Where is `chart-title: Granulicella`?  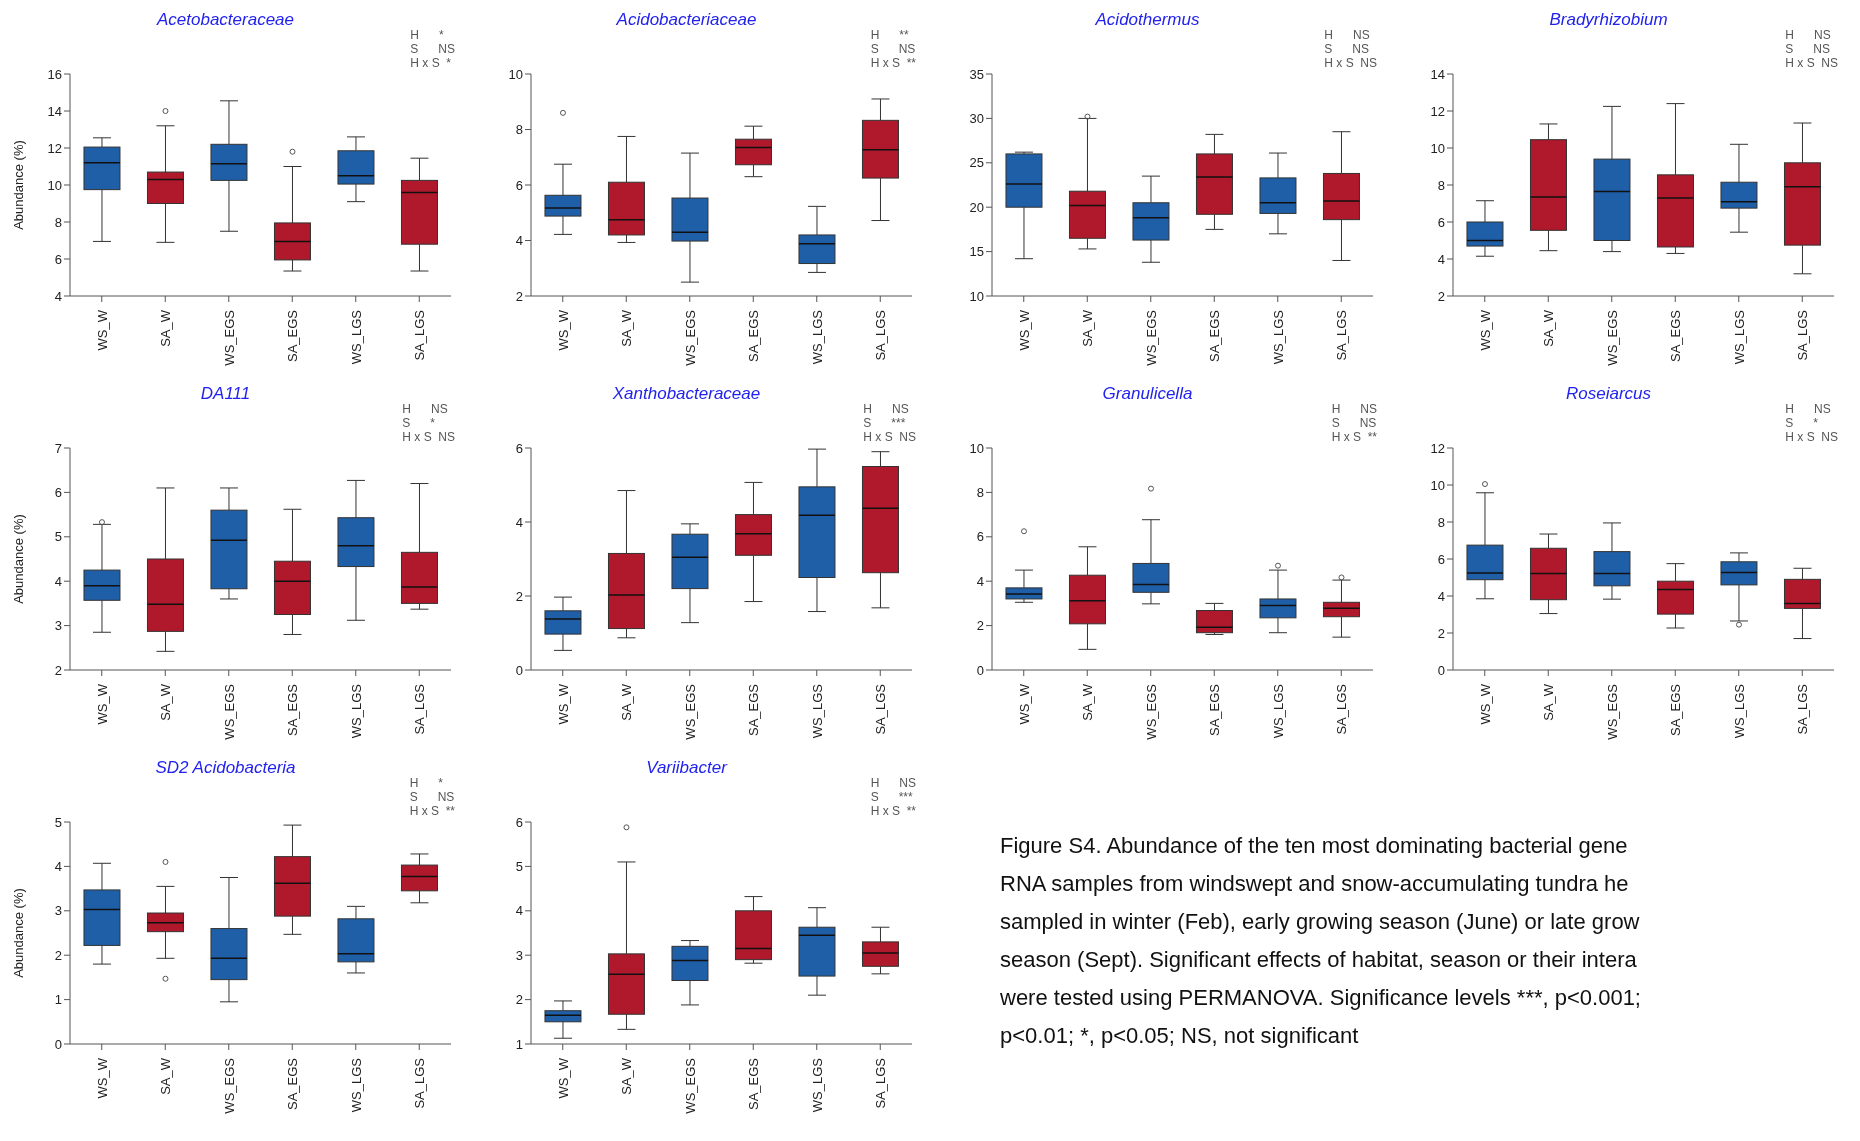
chart-title: Granulicella is located at coordinates (1147, 394).